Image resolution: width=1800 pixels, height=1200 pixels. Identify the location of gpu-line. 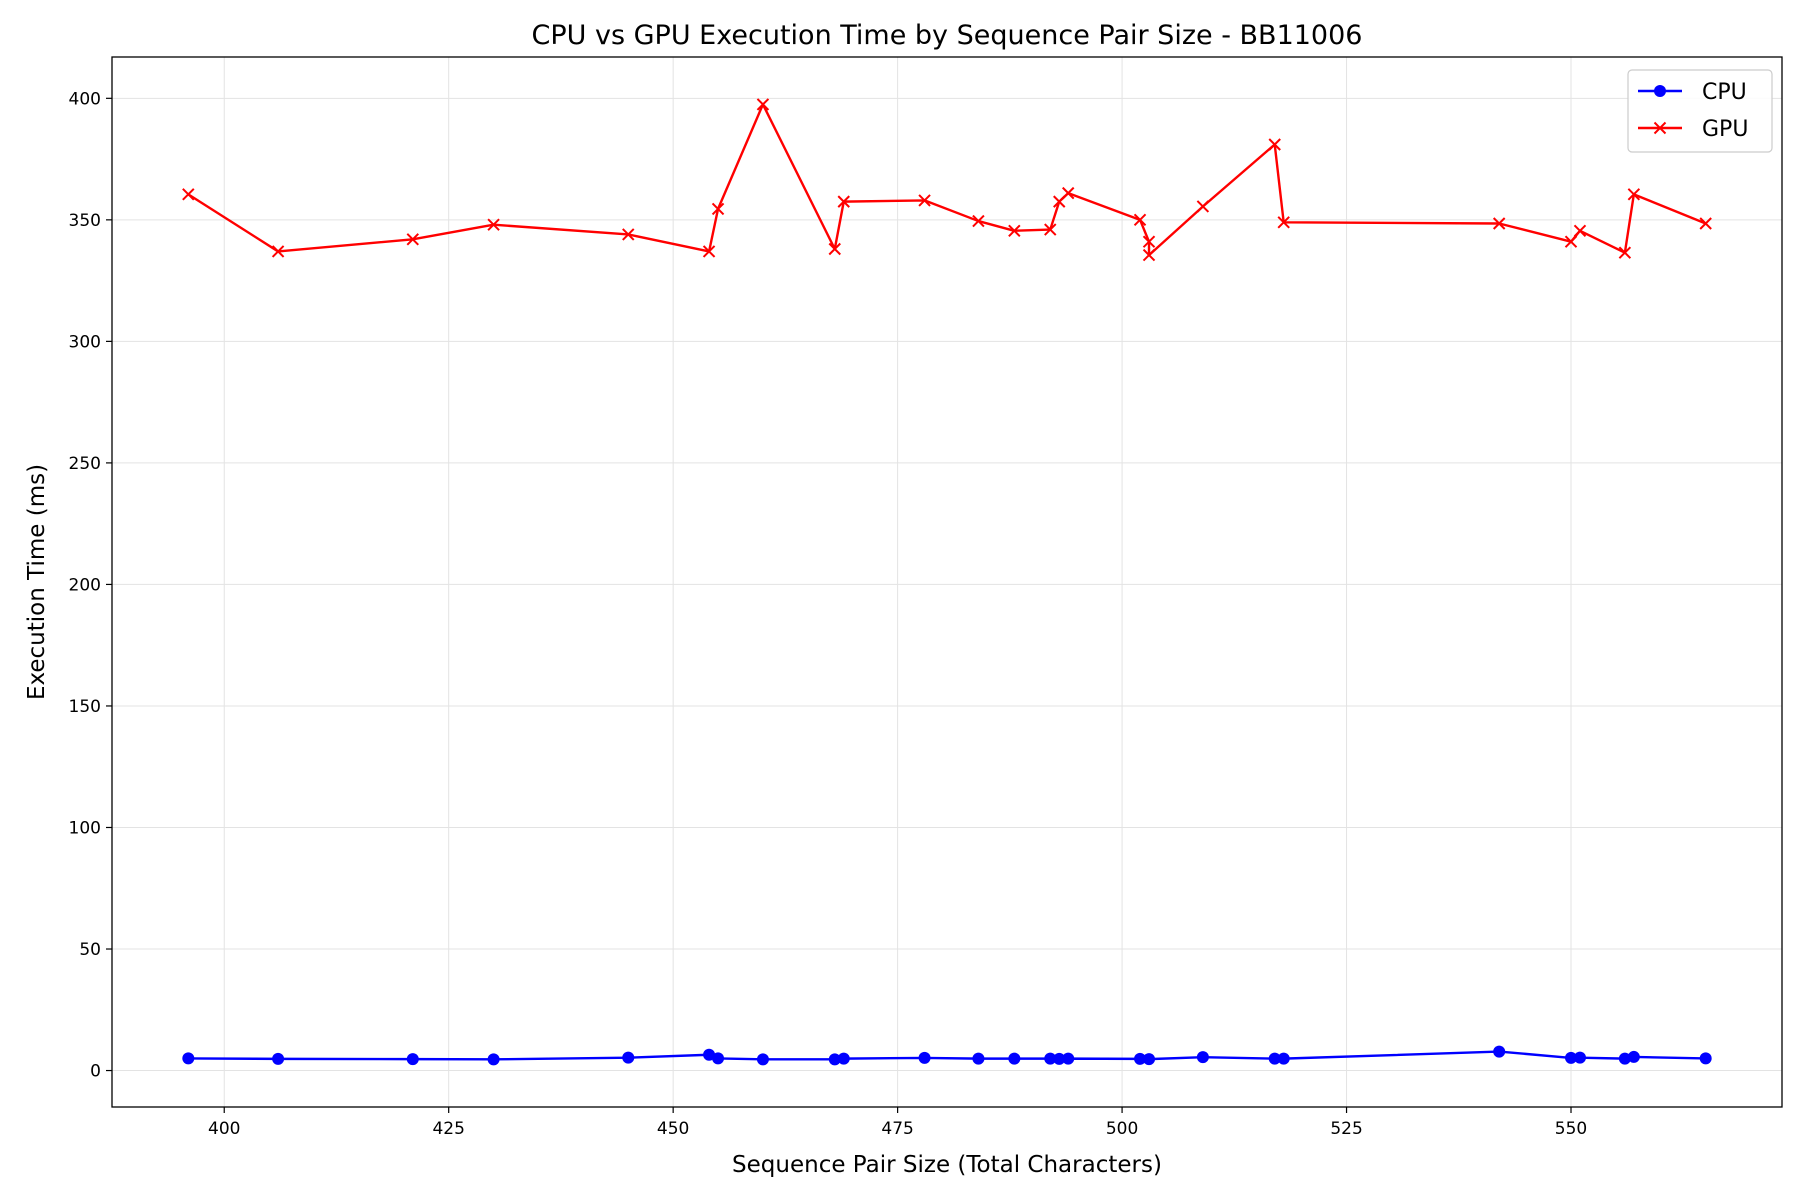
(947, 180).